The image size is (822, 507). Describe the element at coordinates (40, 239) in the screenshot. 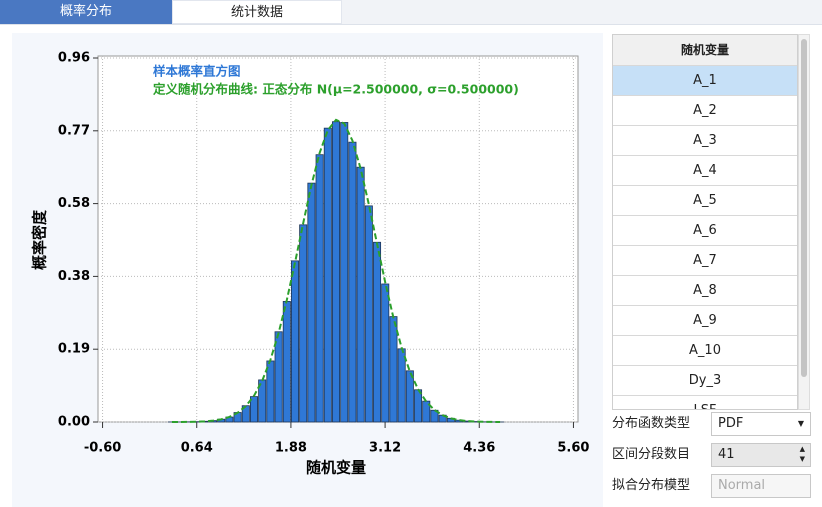

I see `y-axis-label: 概率密度` at that location.